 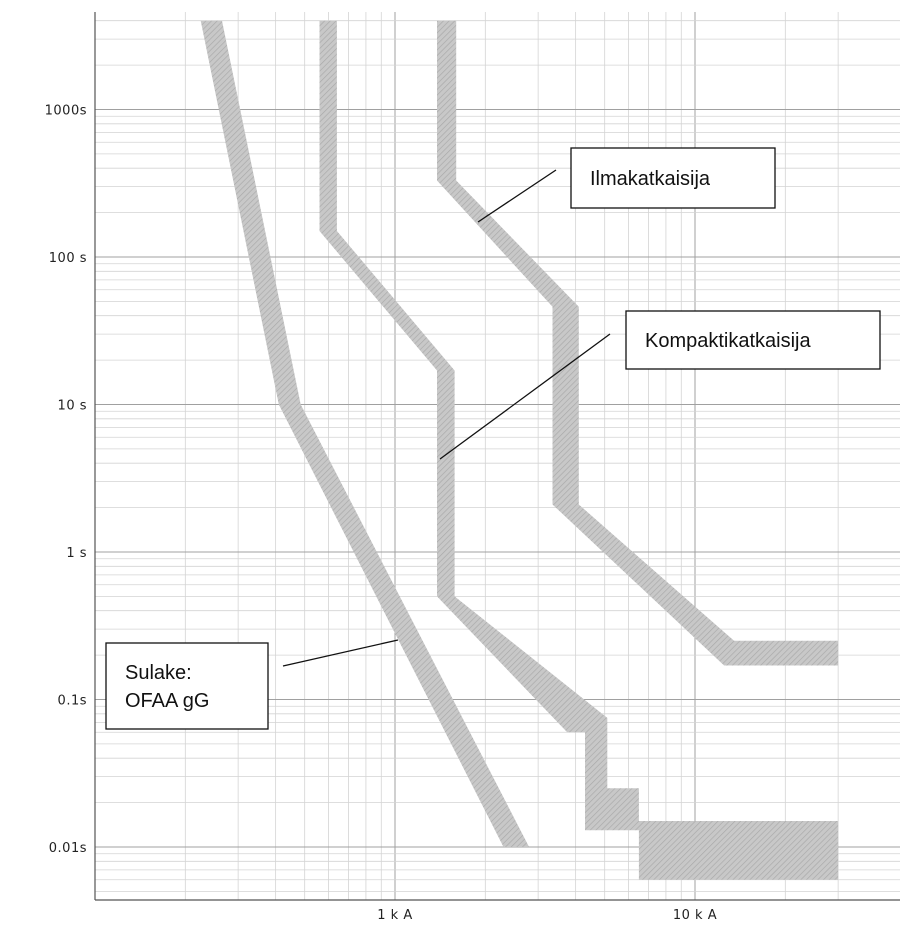 What do you see at coordinates (394, 915) in the screenshot?
I see `x-tick-label: 1 k A` at bounding box center [394, 915].